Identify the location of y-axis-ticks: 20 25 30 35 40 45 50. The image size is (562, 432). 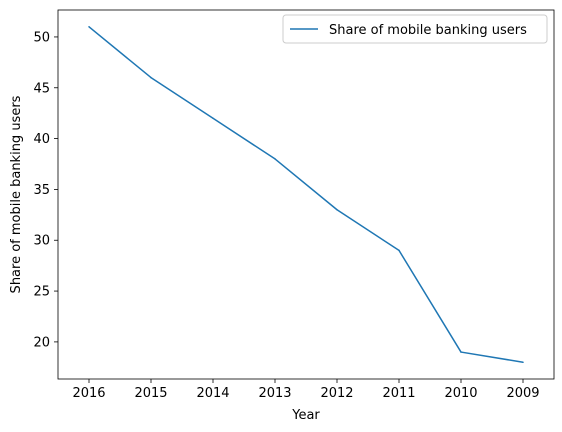
(45, 190).